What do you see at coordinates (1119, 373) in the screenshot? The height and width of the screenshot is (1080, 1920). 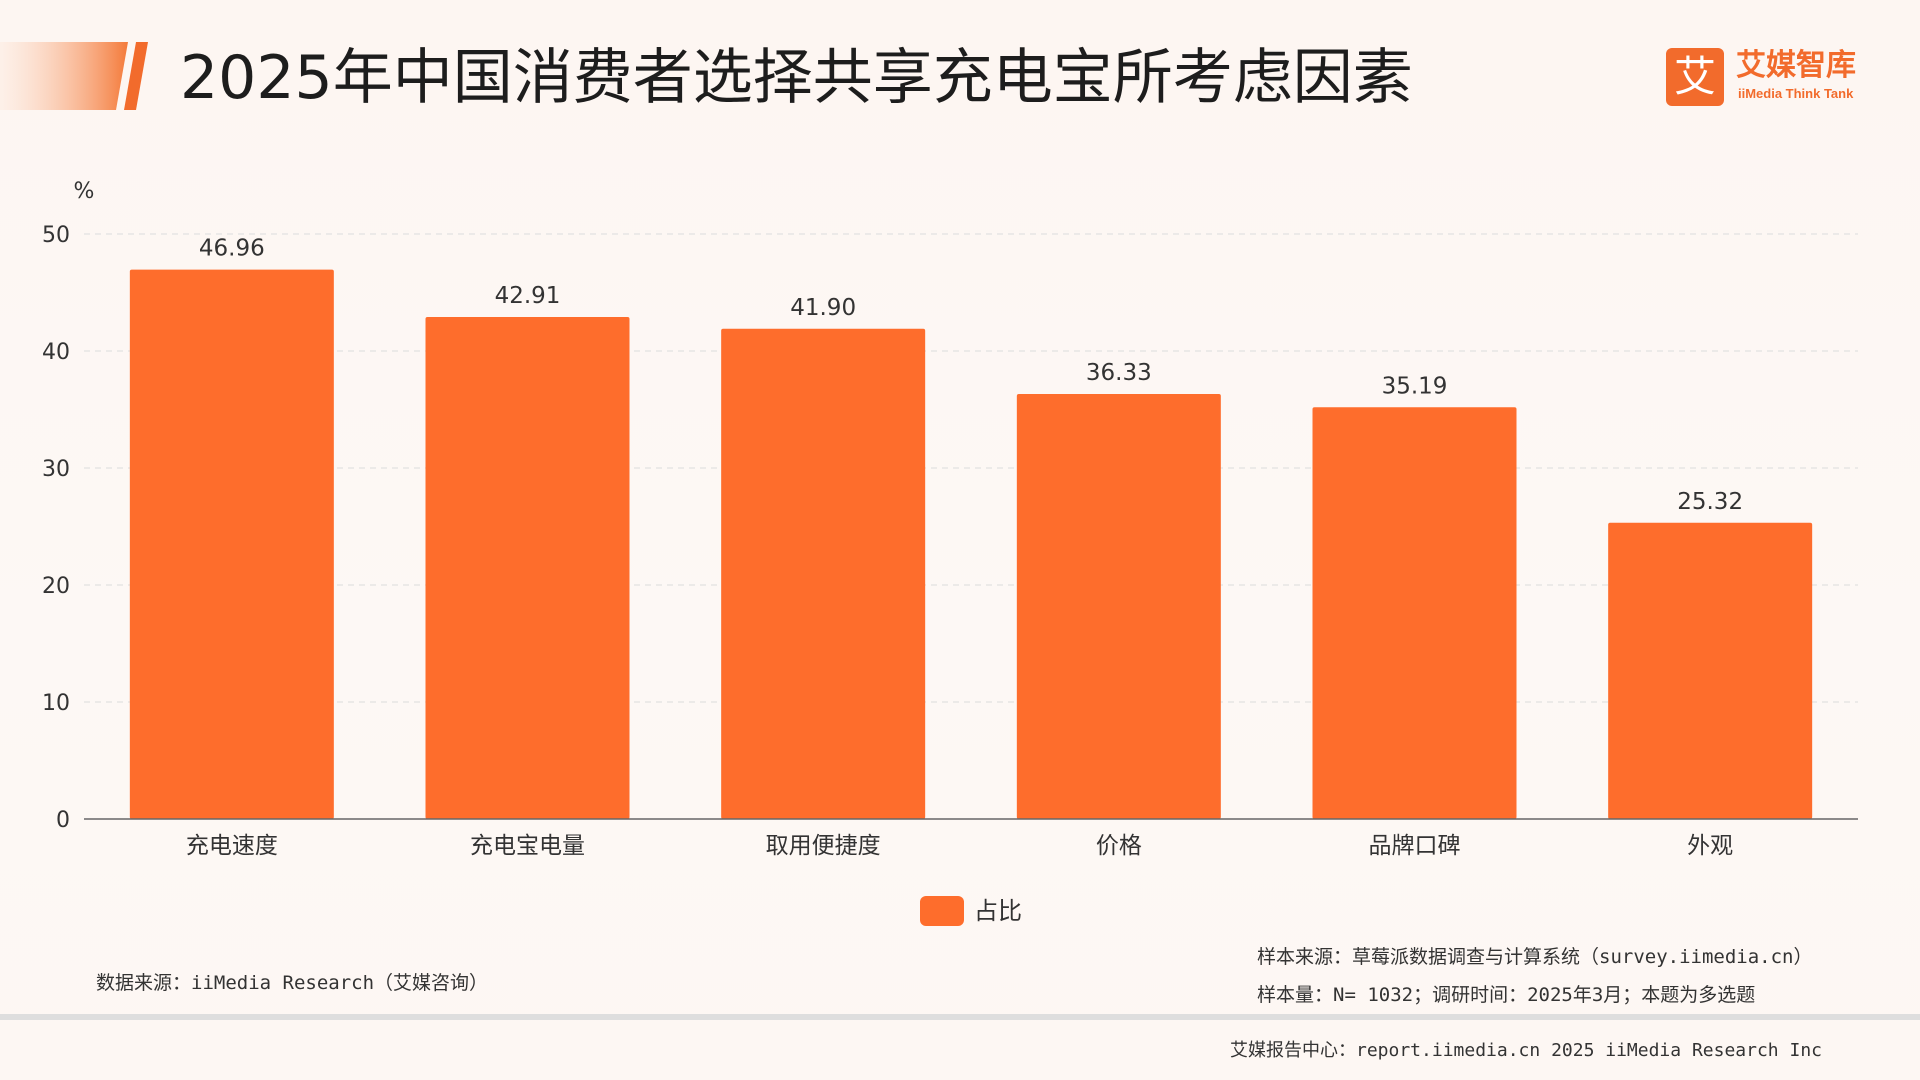 I see `data-label: 36.33` at bounding box center [1119, 373].